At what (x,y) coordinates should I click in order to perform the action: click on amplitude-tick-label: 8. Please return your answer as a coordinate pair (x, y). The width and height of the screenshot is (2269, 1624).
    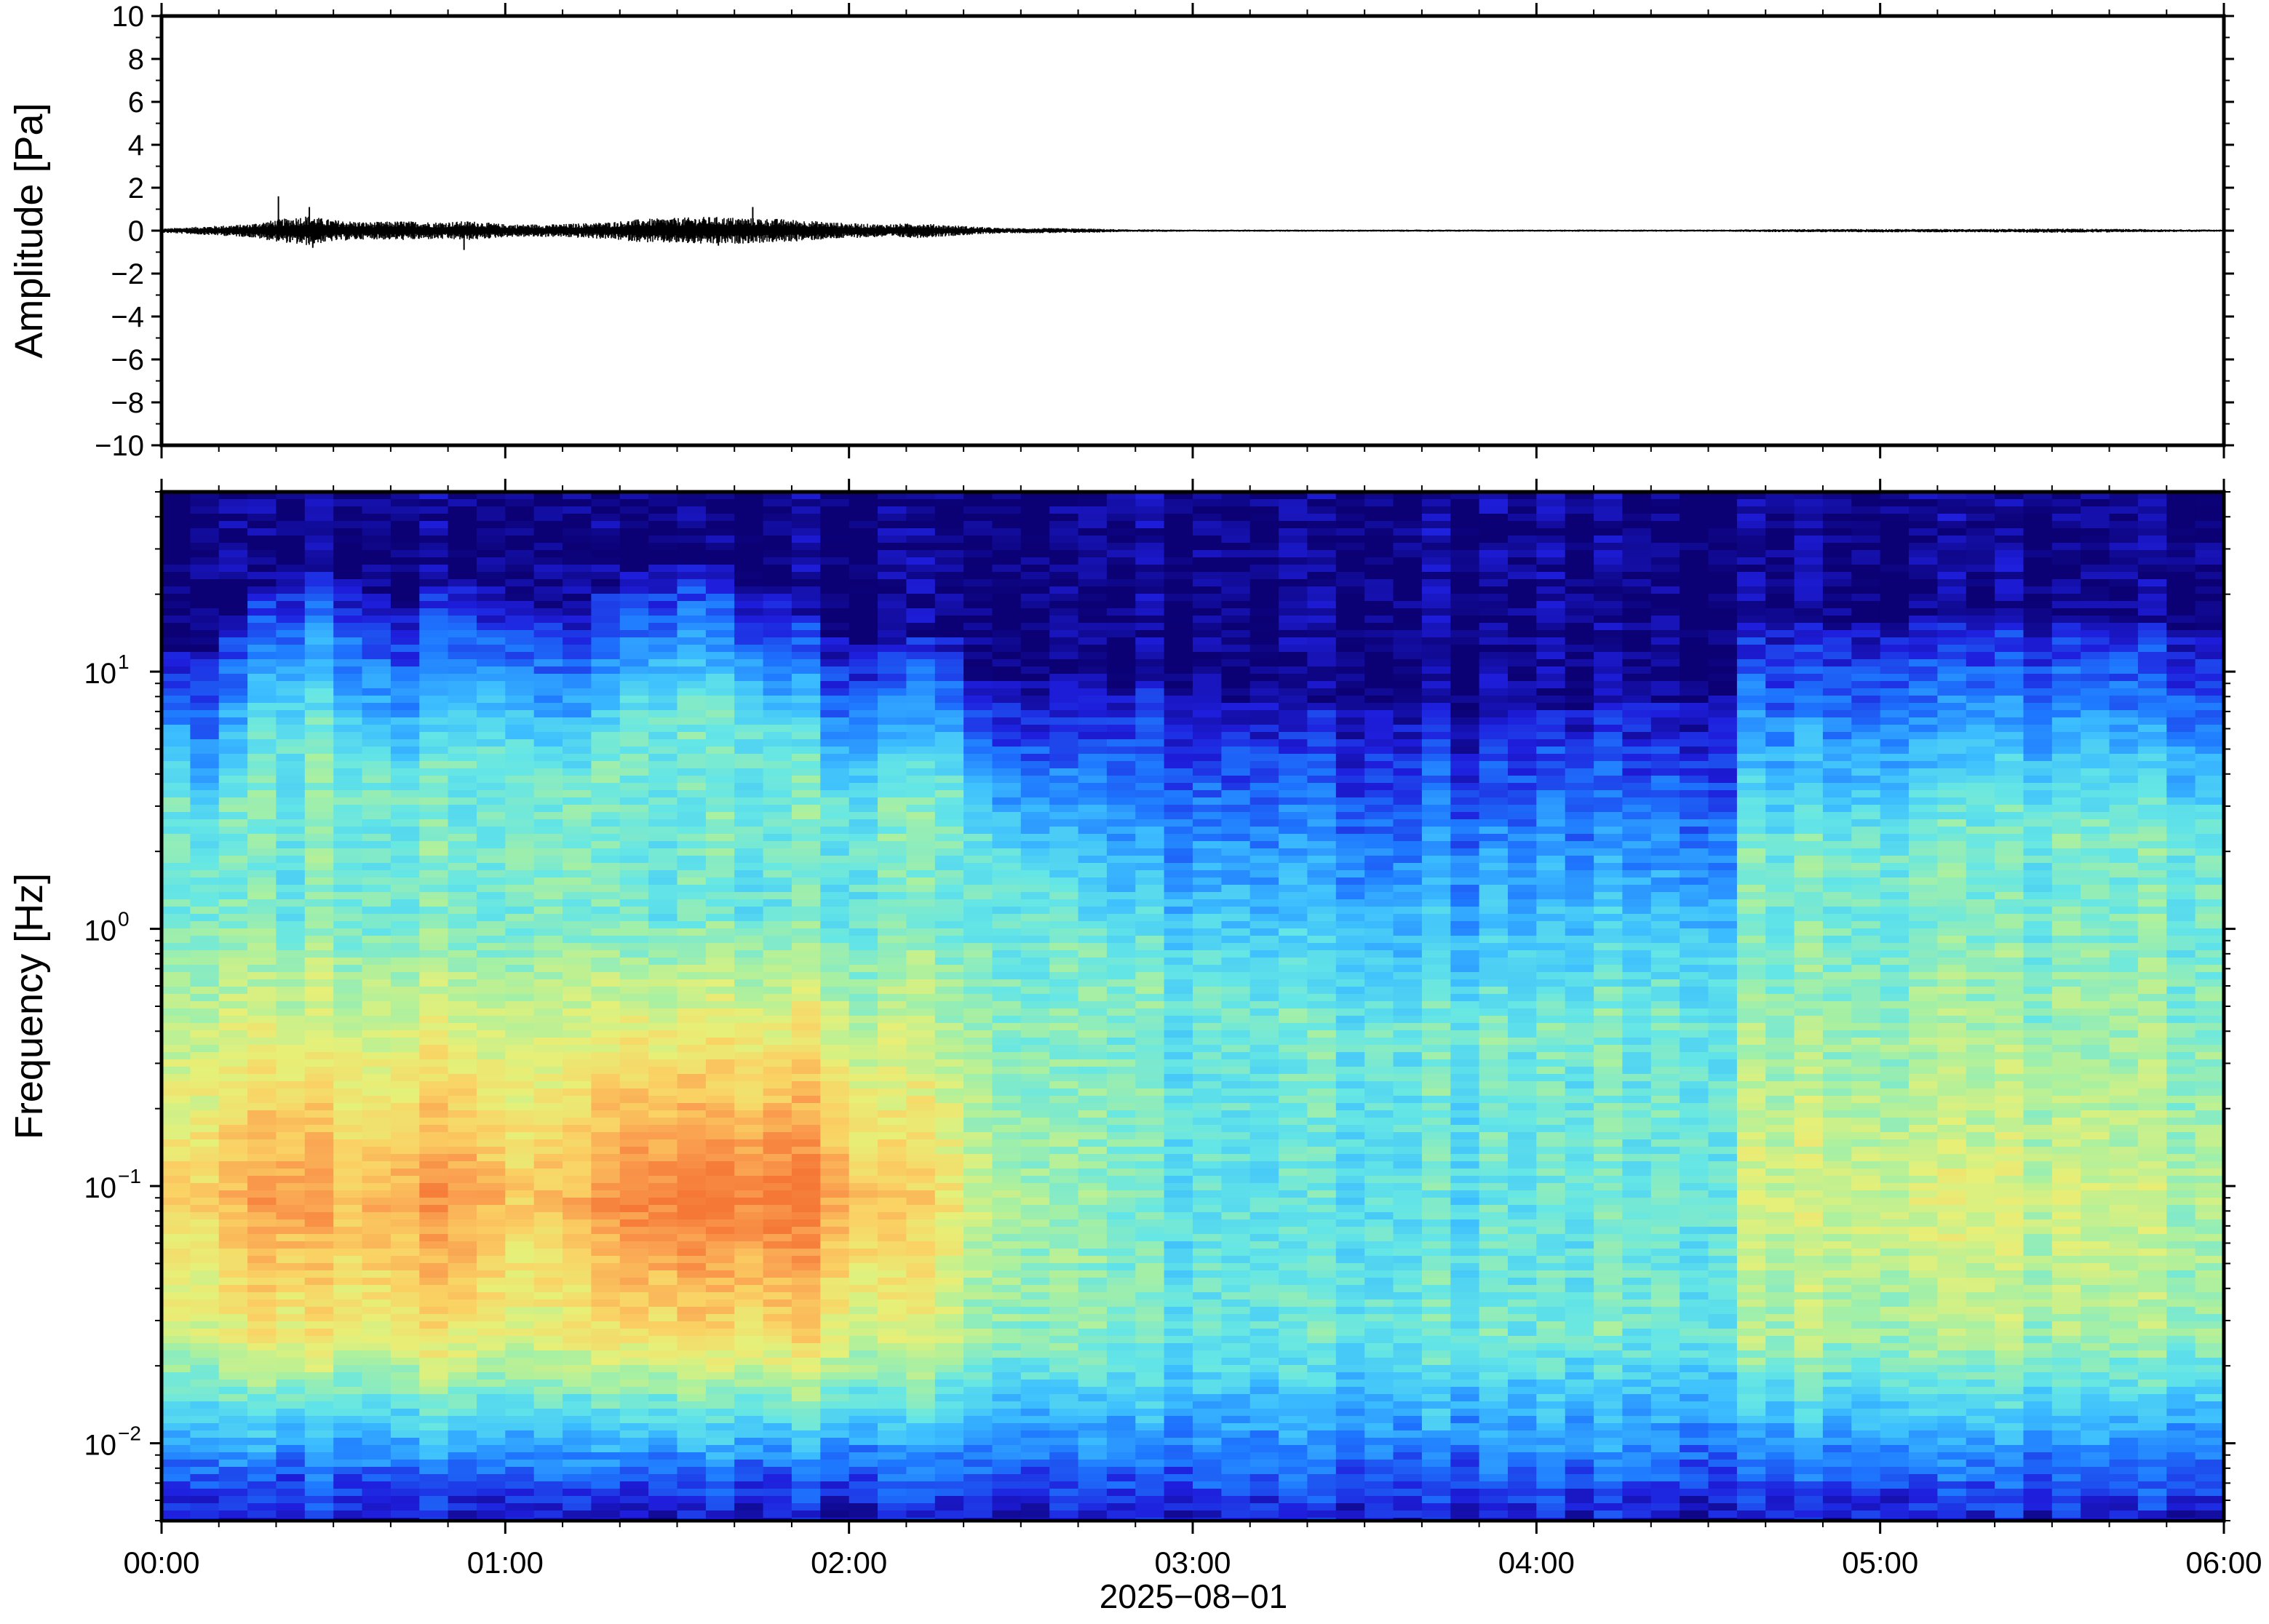
    Looking at the image, I should click on (136, 60).